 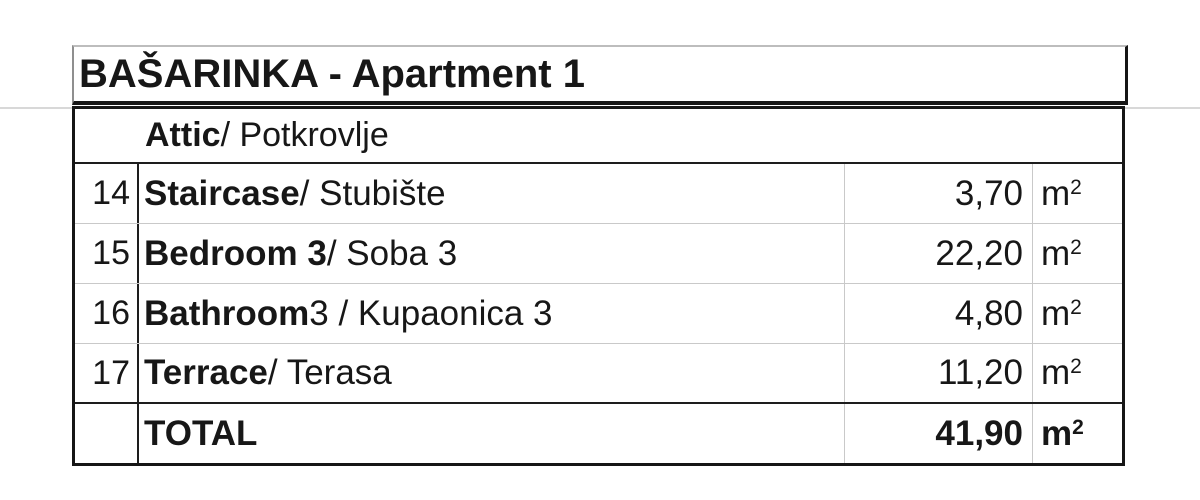 What do you see at coordinates (598, 136) in the screenshot?
I see `section-header-row: Attic / Potkrovlje` at bounding box center [598, 136].